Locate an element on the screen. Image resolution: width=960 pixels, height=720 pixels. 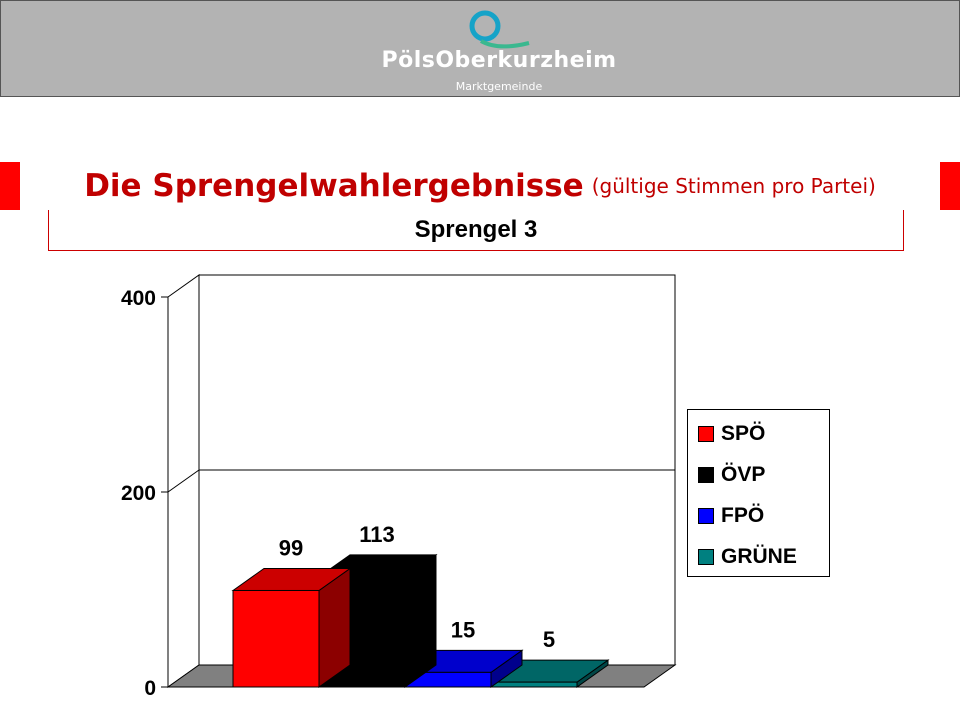
legend-label: GRÜNE is located at coordinates (759, 556).